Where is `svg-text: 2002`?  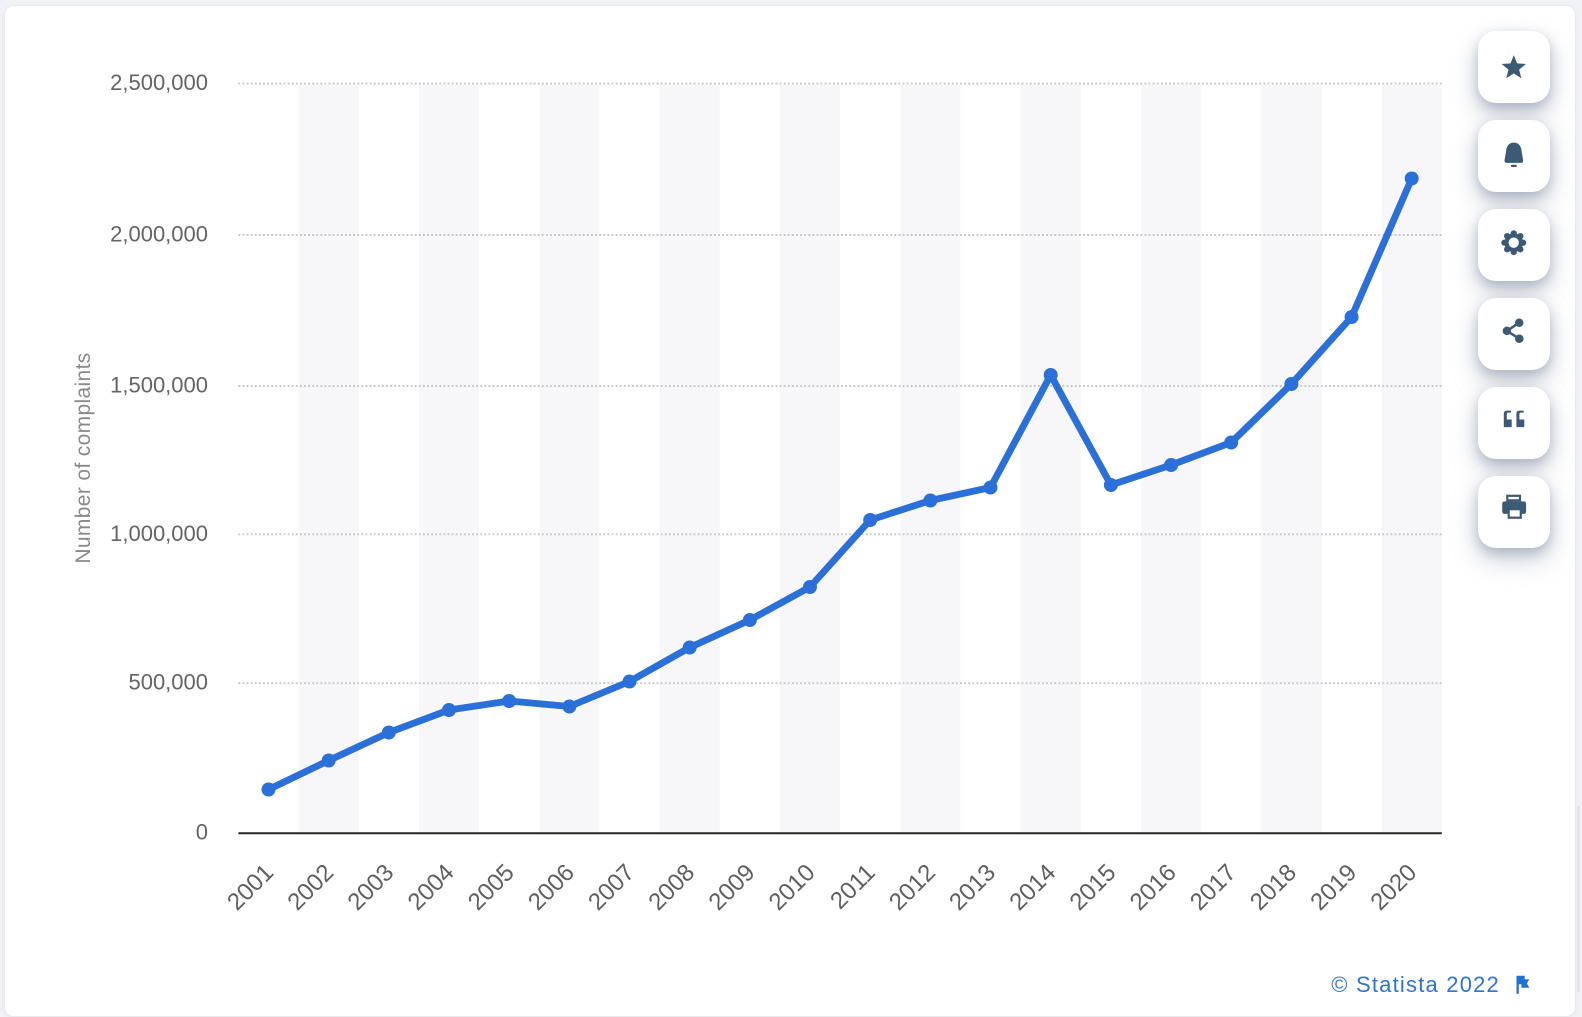
svg-text: 2002 is located at coordinates (310, 887).